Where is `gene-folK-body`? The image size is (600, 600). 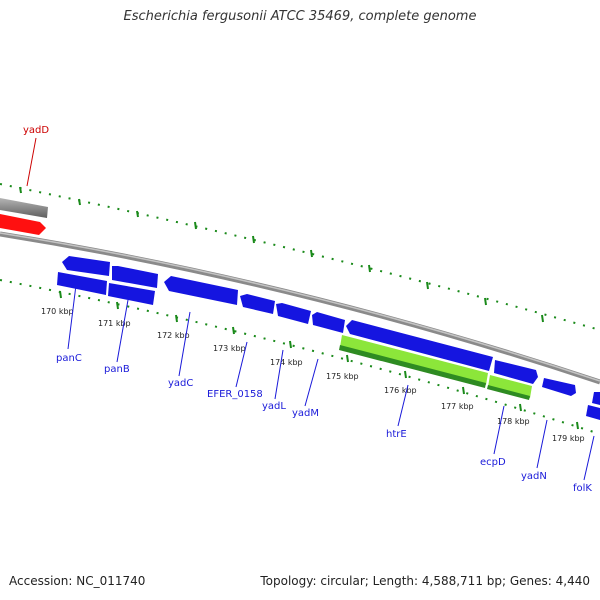 gene-folK-body is located at coordinates (593, 412).